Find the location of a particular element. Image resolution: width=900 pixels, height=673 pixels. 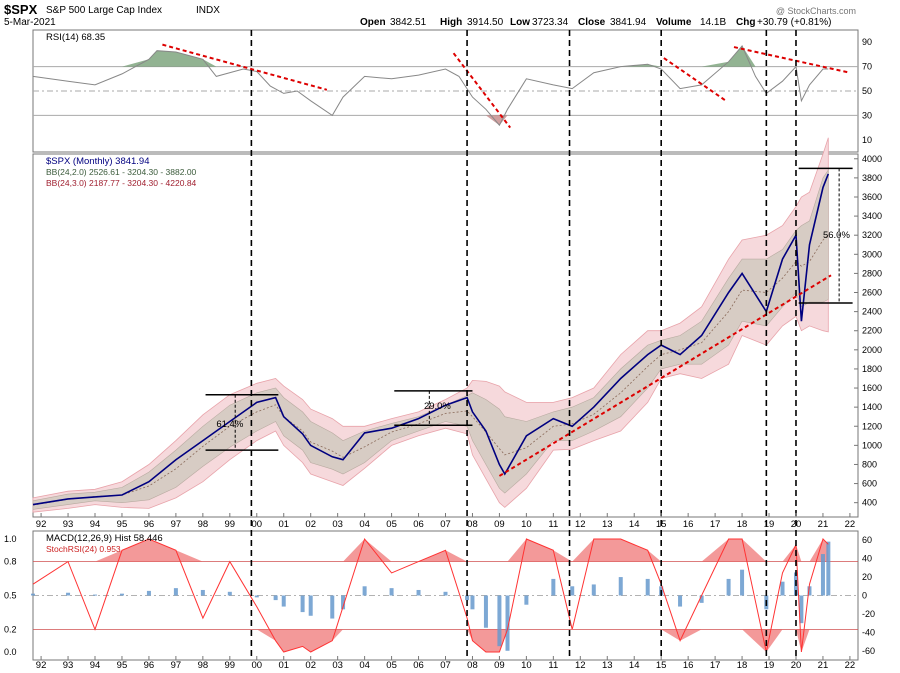

price-ytick: 3800 is located at coordinates (872, 178).